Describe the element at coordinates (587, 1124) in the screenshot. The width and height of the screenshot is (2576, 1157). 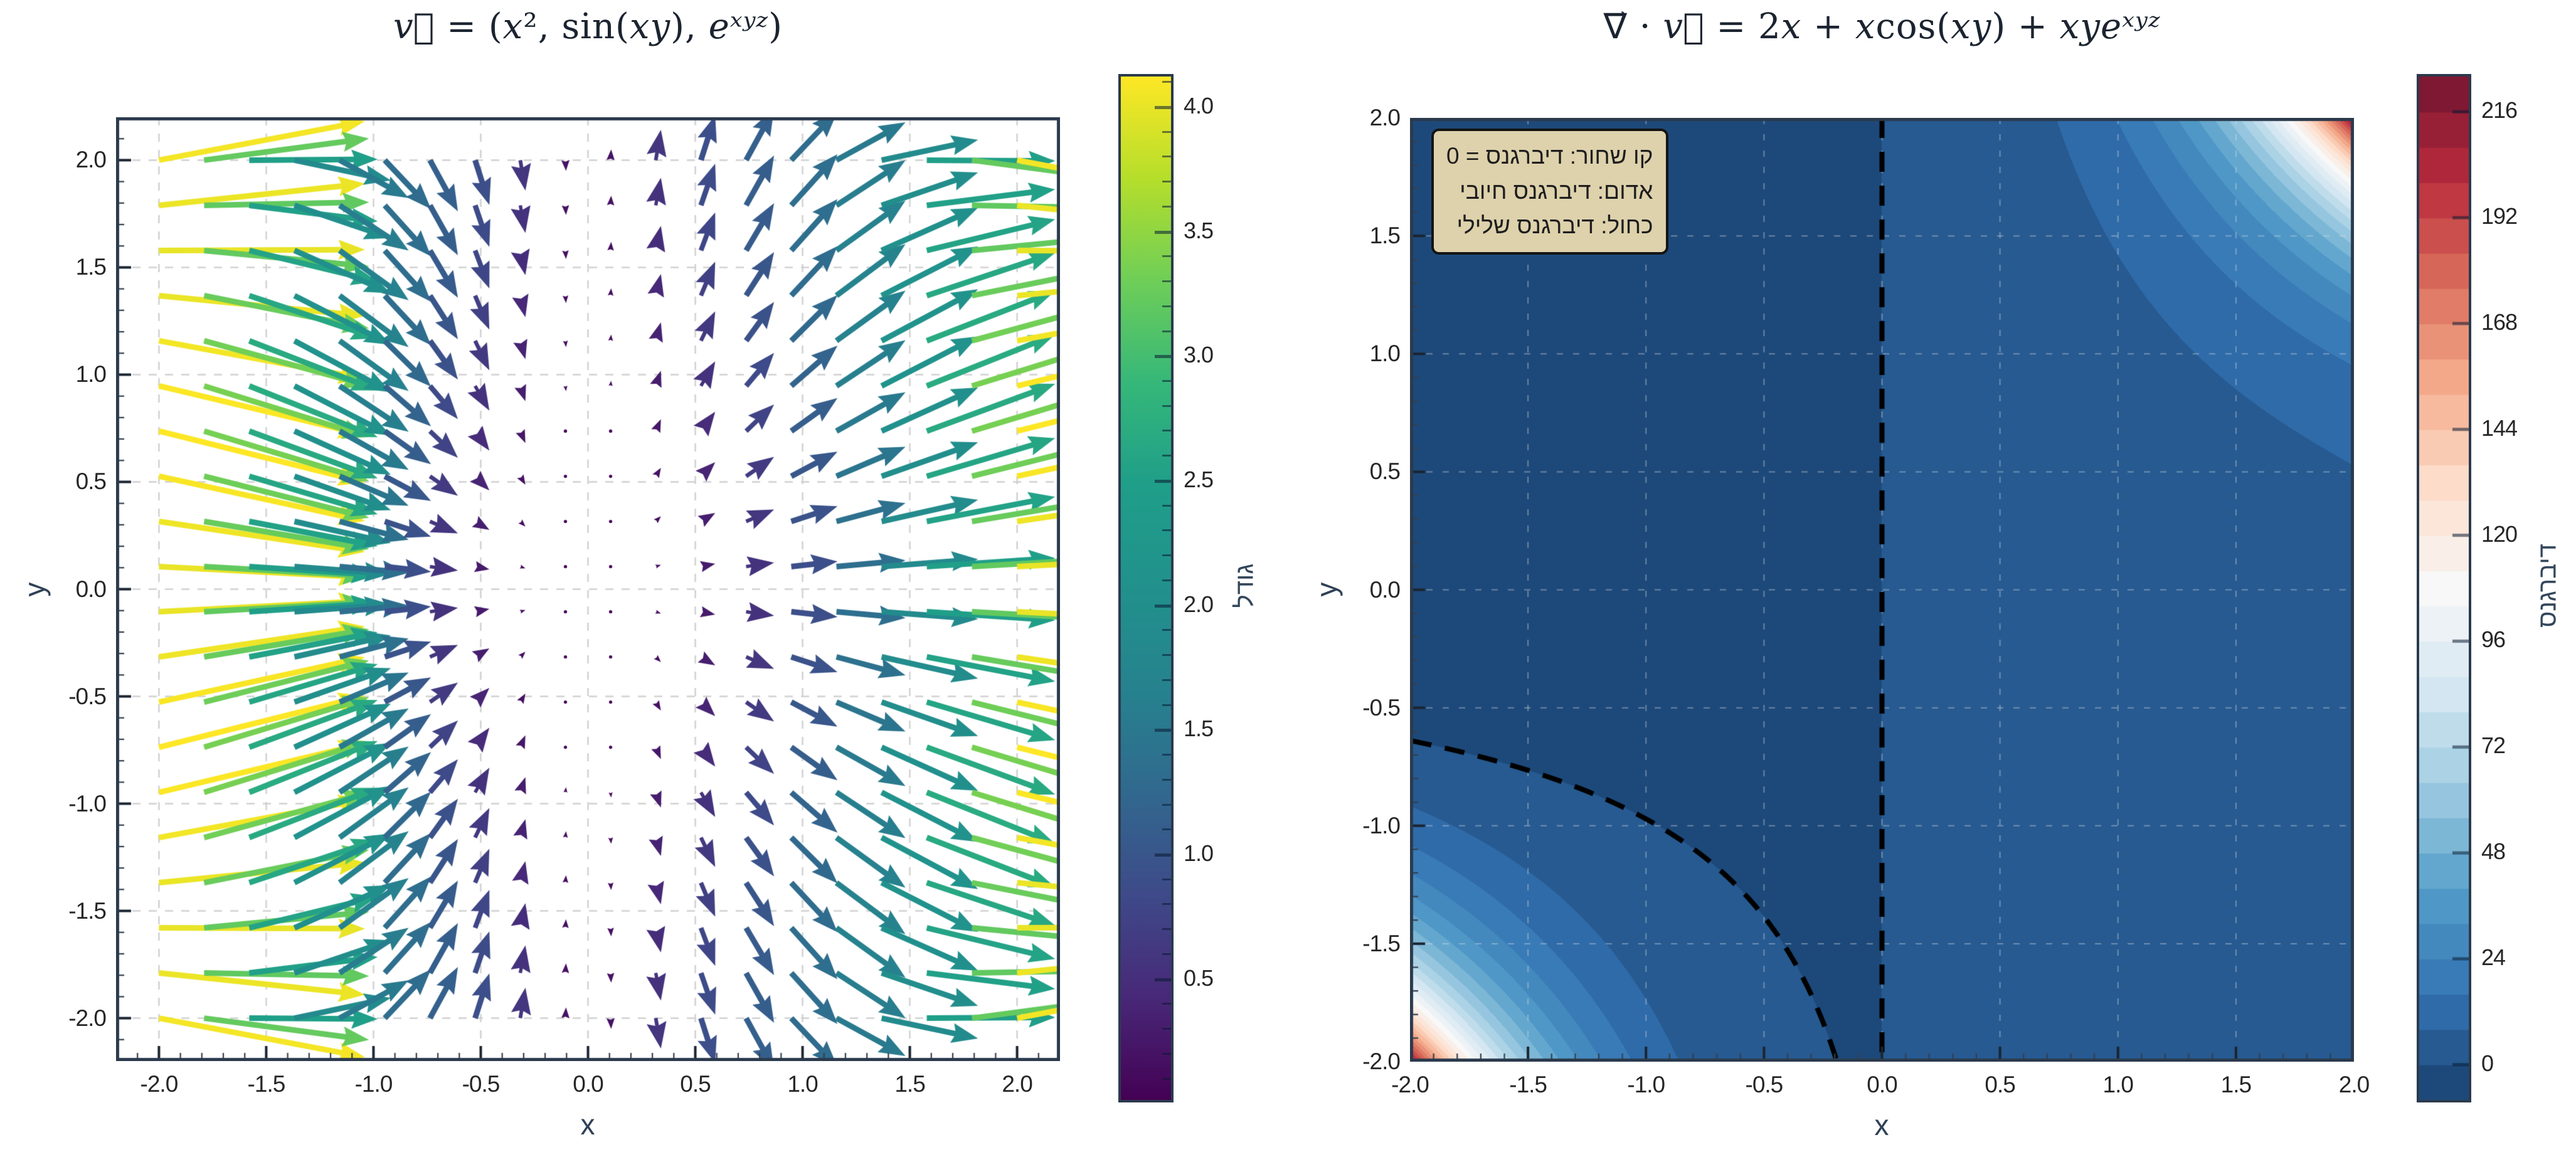
I see `left-xaxis-label: x` at that location.